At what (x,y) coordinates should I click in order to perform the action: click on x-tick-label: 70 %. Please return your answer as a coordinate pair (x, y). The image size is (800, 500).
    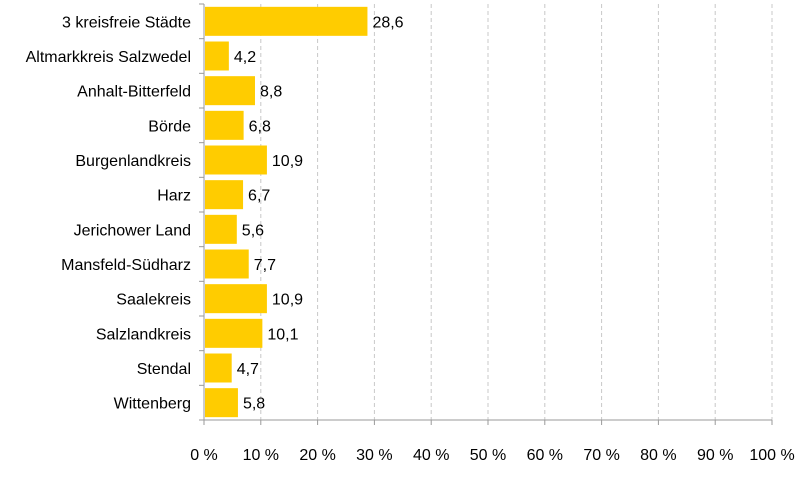
    Looking at the image, I should click on (601, 455).